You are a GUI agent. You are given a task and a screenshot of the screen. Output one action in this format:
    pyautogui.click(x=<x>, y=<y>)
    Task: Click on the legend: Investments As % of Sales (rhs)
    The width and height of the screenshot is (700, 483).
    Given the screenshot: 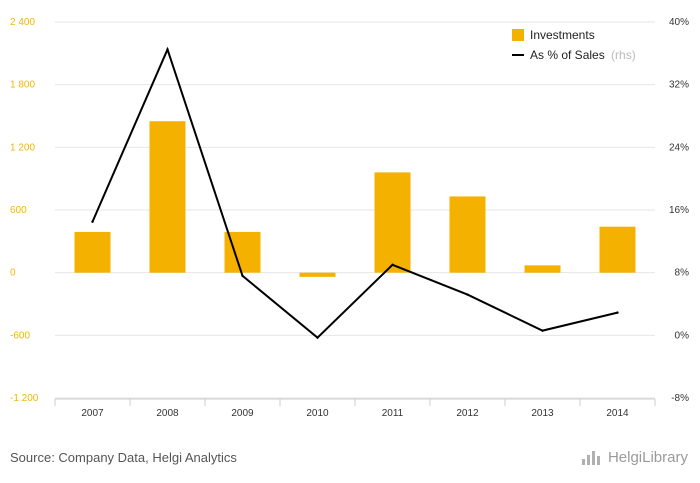 What is the action you would take?
    pyautogui.click(x=574, y=45)
    